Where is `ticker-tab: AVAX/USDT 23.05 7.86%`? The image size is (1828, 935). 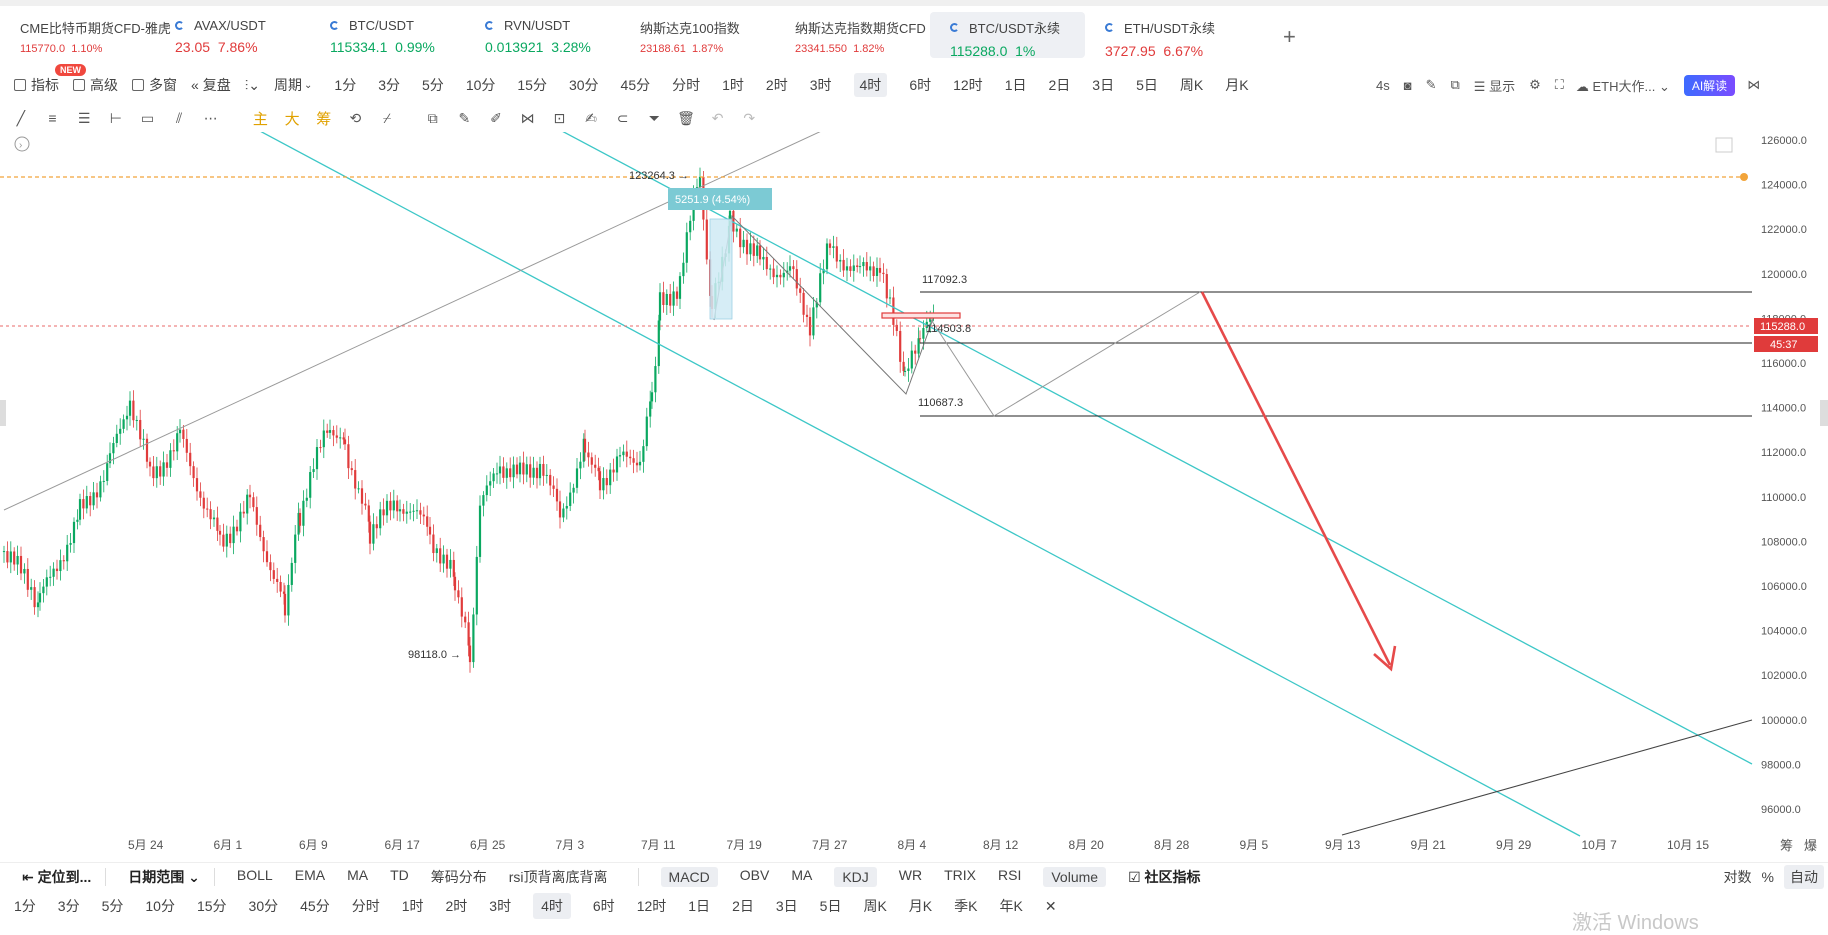
ticker-tab: AVAX/USDT 23.05 7.86% is located at coordinates (232, 35).